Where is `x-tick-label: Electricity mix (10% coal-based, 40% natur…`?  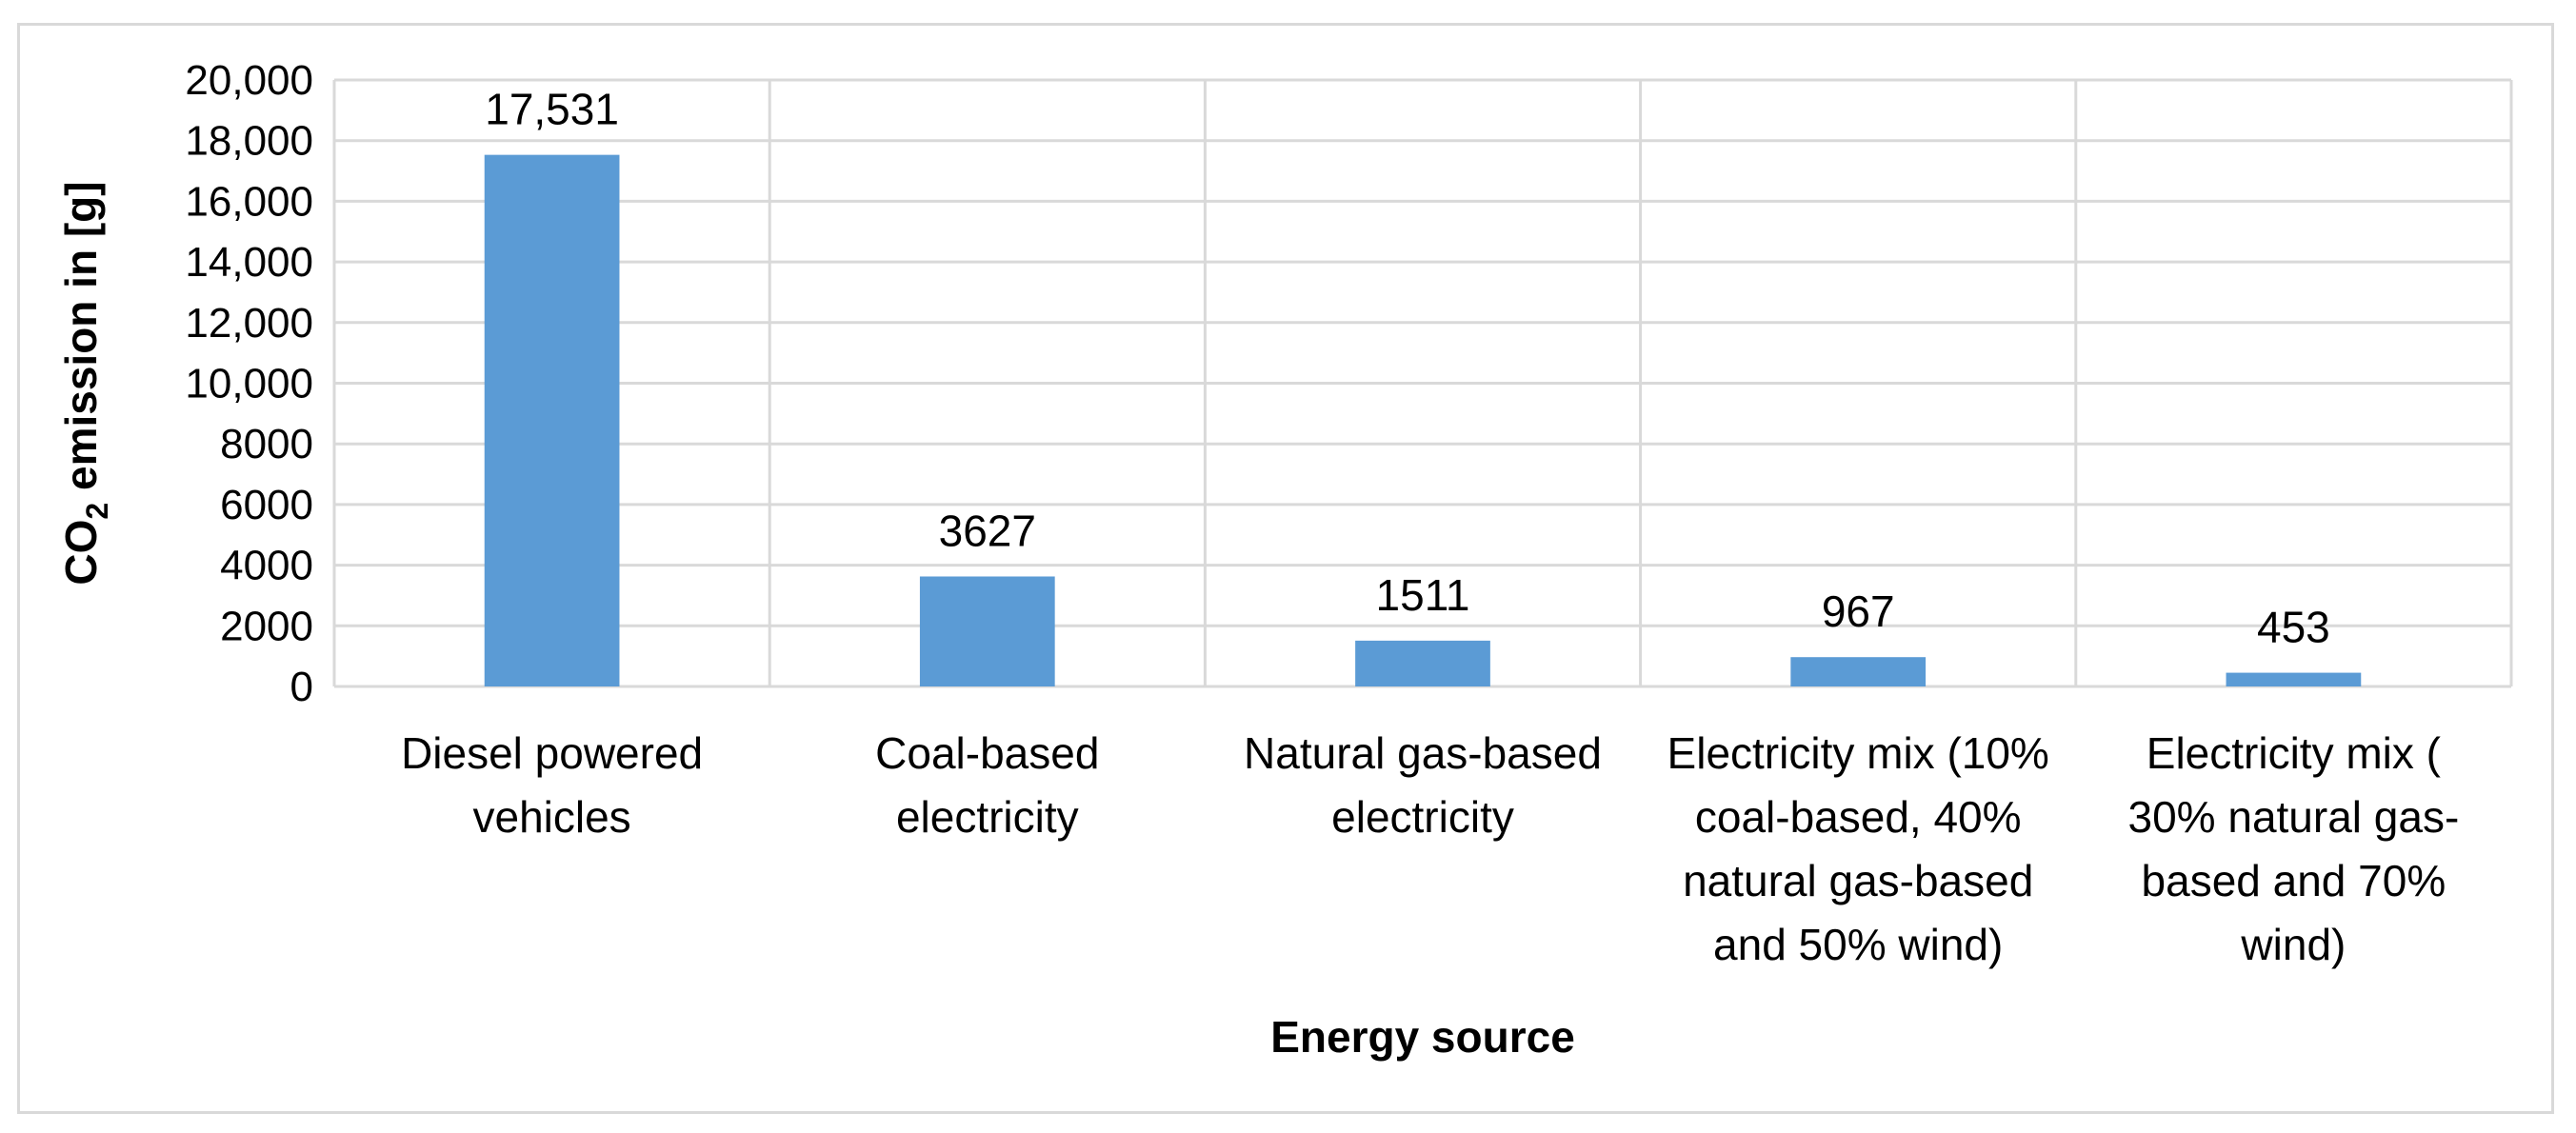
x-tick-label: Electricity mix (10% coal-based, 40% natur… is located at coordinates (1858, 848).